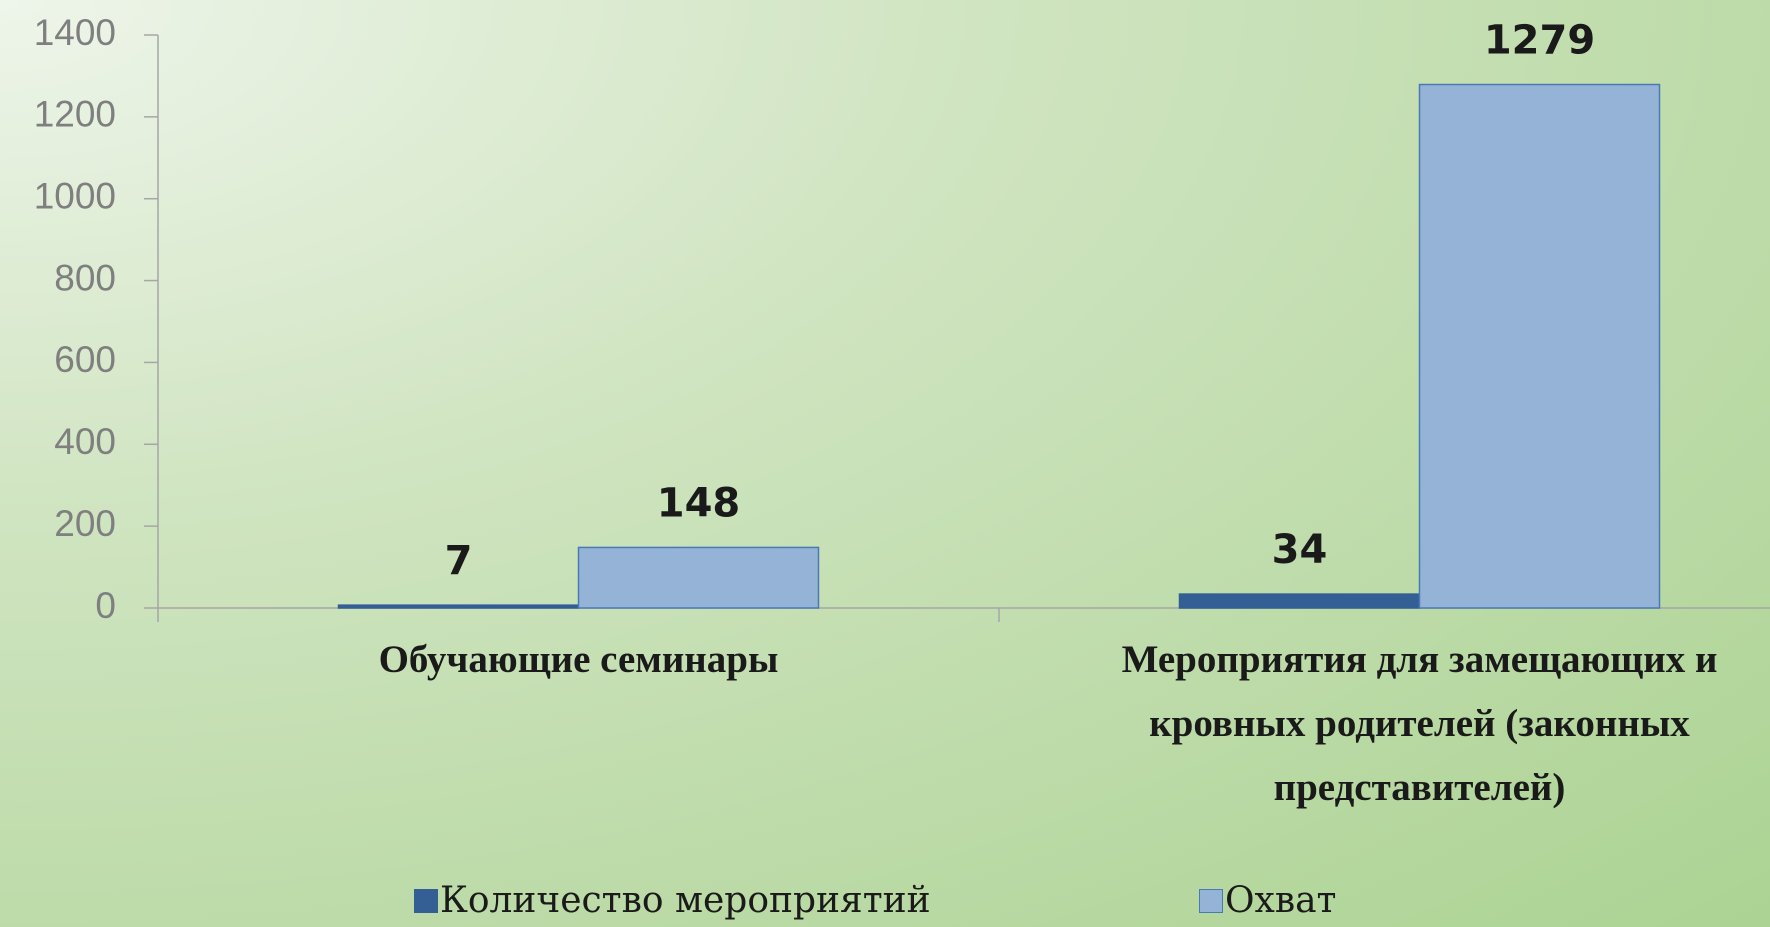 Image resolution: width=1770 pixels, height=927 pixels. Describe the element at coordinates (105, 605) in the screenshot. I see `y-tick-label: 0` at that location.